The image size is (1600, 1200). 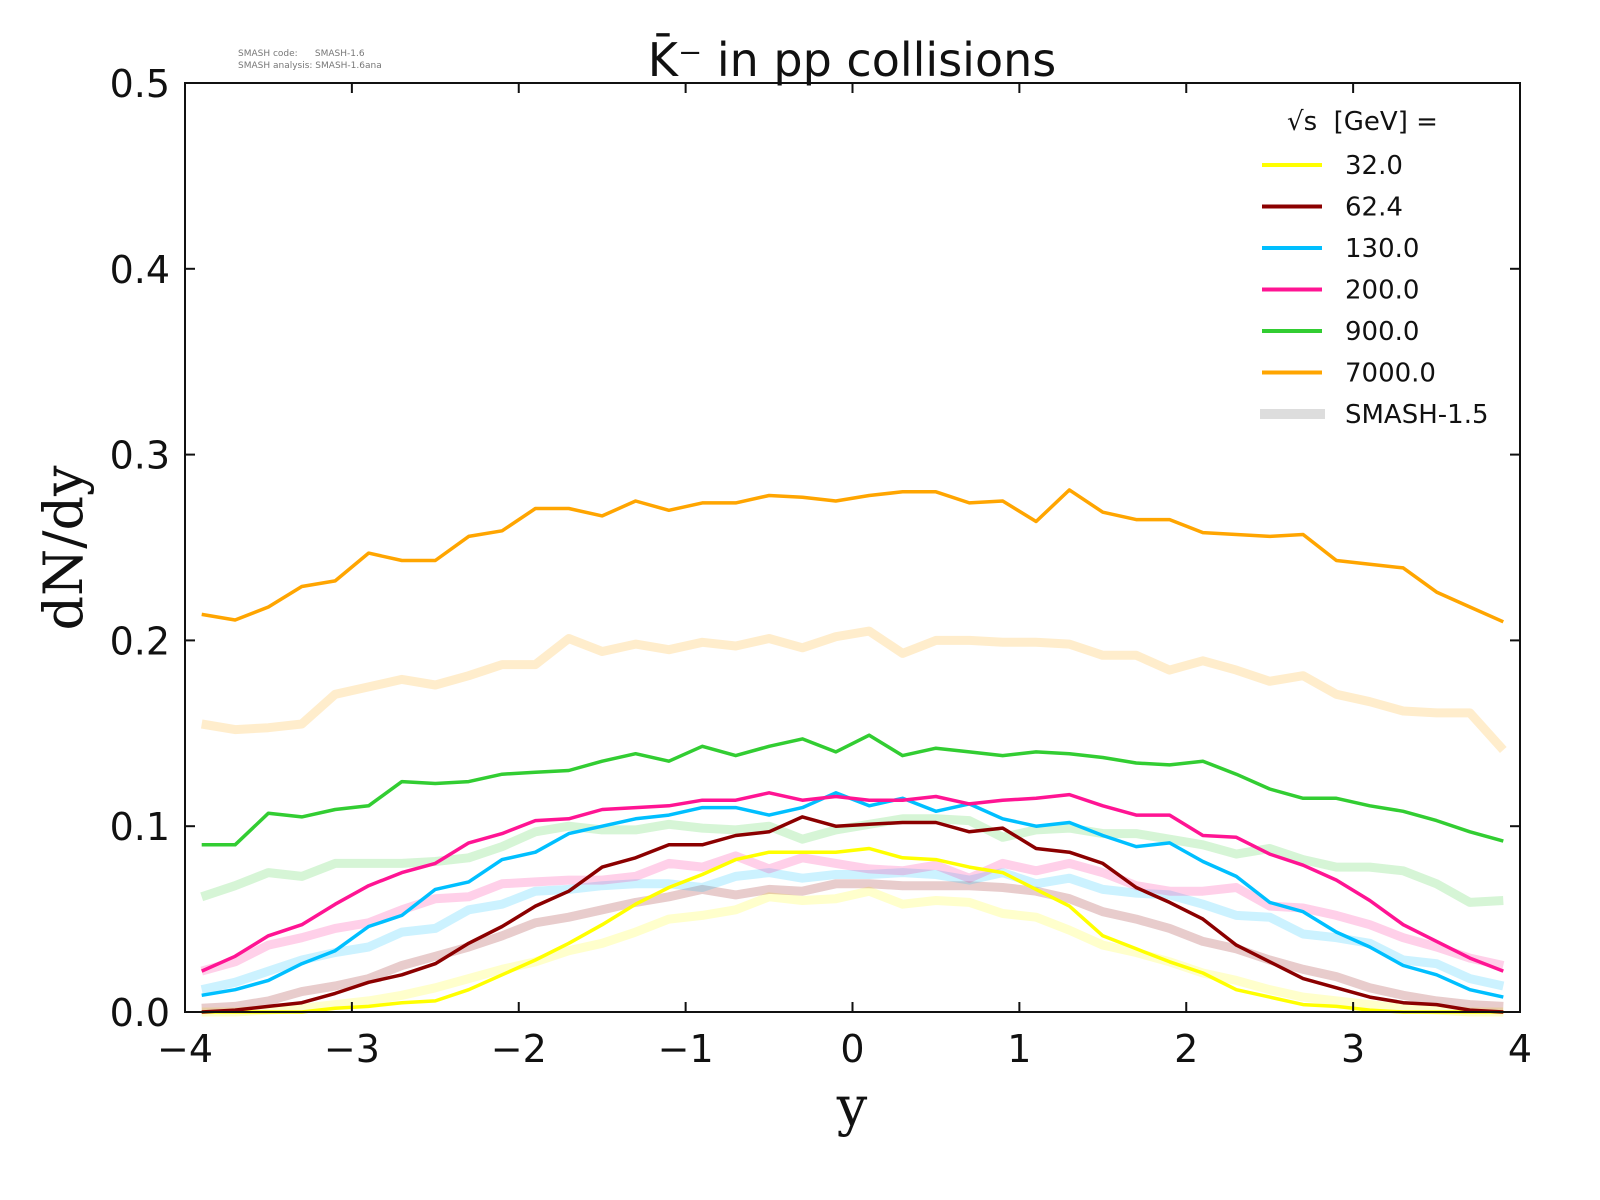 What do you see at coordinates (852, 790) in the screenshot?
I see `series-line-900.0` at bounding box center [852, 790].